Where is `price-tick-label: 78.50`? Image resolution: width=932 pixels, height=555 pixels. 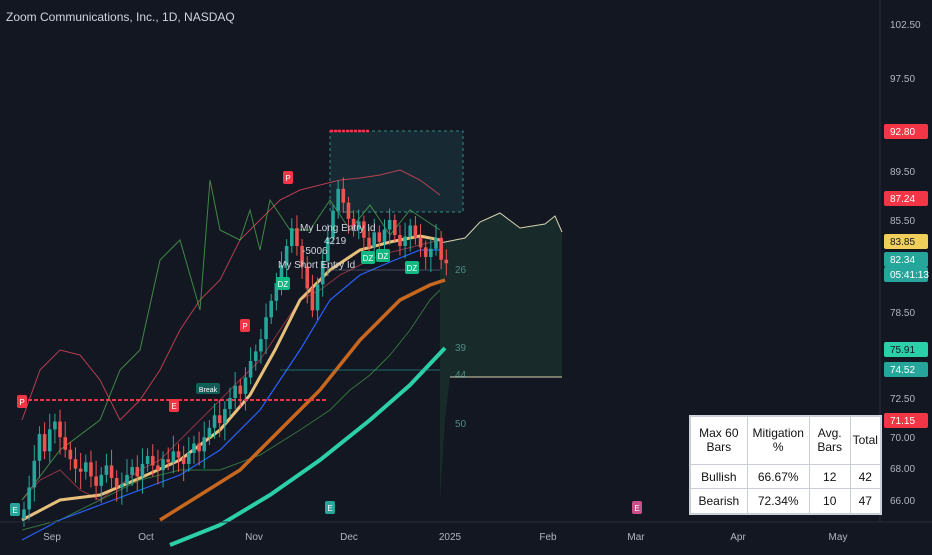
price-tick-label: 78.50 is located at coordinates (902, 313).